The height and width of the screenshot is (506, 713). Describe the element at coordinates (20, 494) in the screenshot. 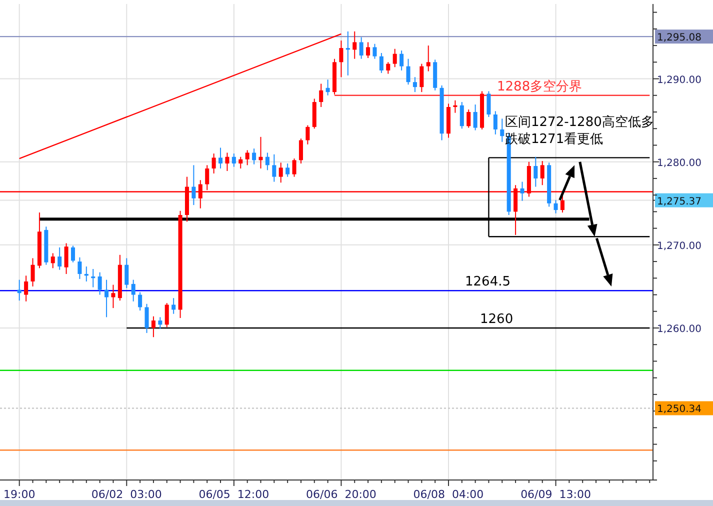

I see `x-tick-label: 19:00` at that location.